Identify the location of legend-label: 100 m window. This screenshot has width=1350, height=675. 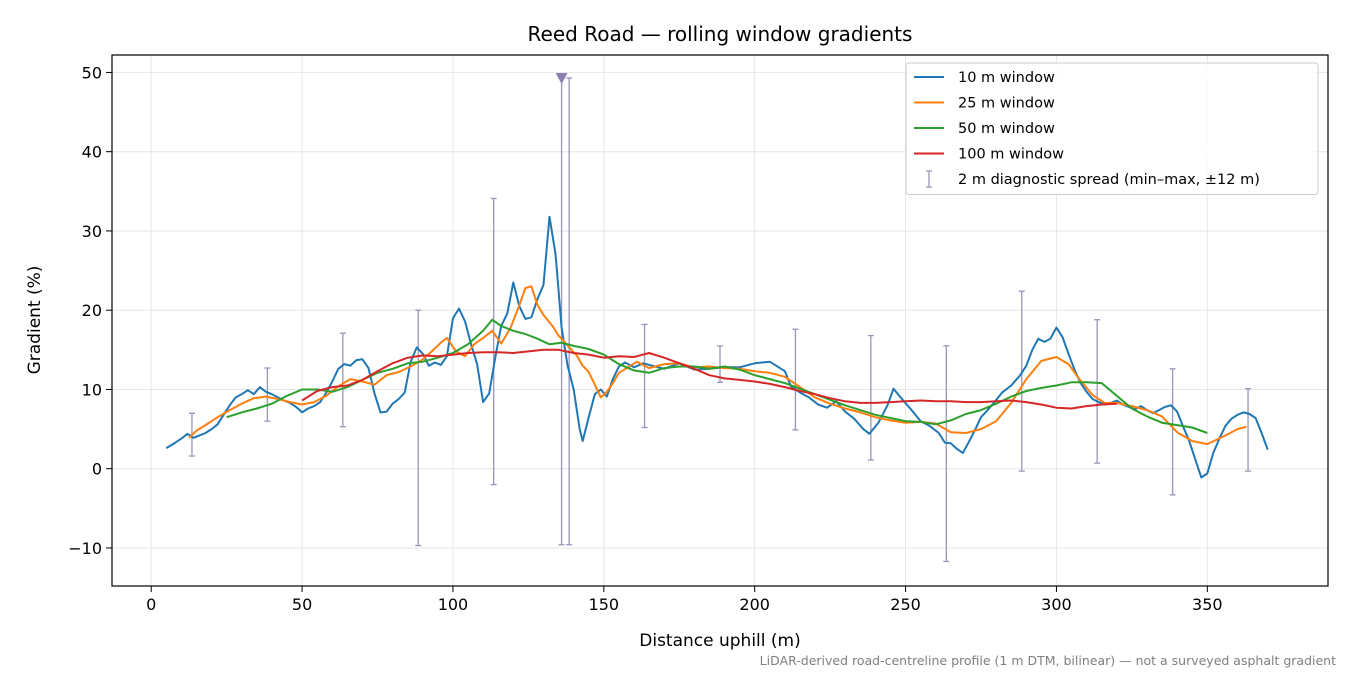
(1011, 155).